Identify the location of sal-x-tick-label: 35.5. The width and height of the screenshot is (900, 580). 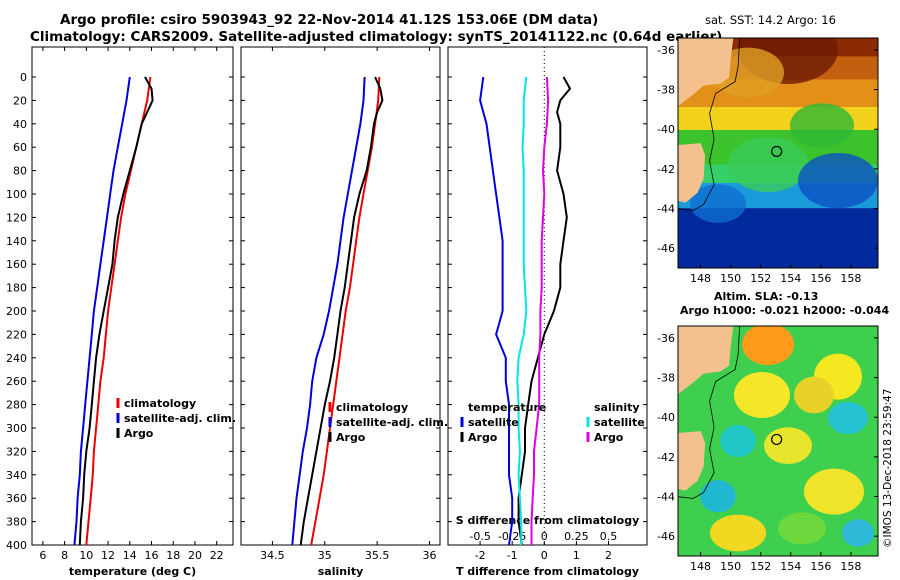
(377, 555).